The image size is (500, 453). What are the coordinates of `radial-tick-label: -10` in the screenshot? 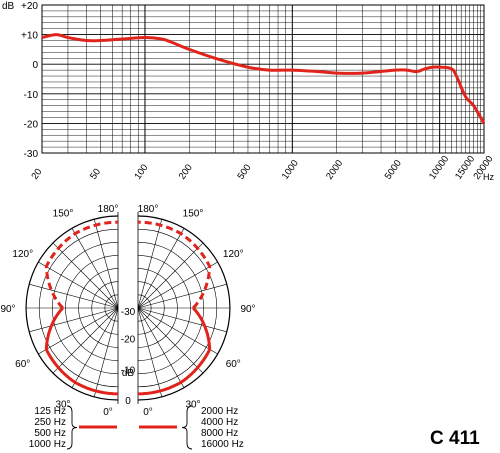 It's located at (128, 370).